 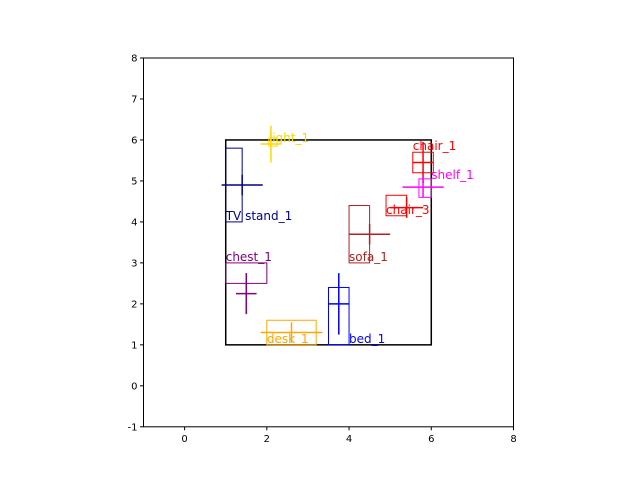 What do you see at coordinates (367, 339) in the screenshot?
I see `object-label: bed_1` at bounding box center [367, 339].